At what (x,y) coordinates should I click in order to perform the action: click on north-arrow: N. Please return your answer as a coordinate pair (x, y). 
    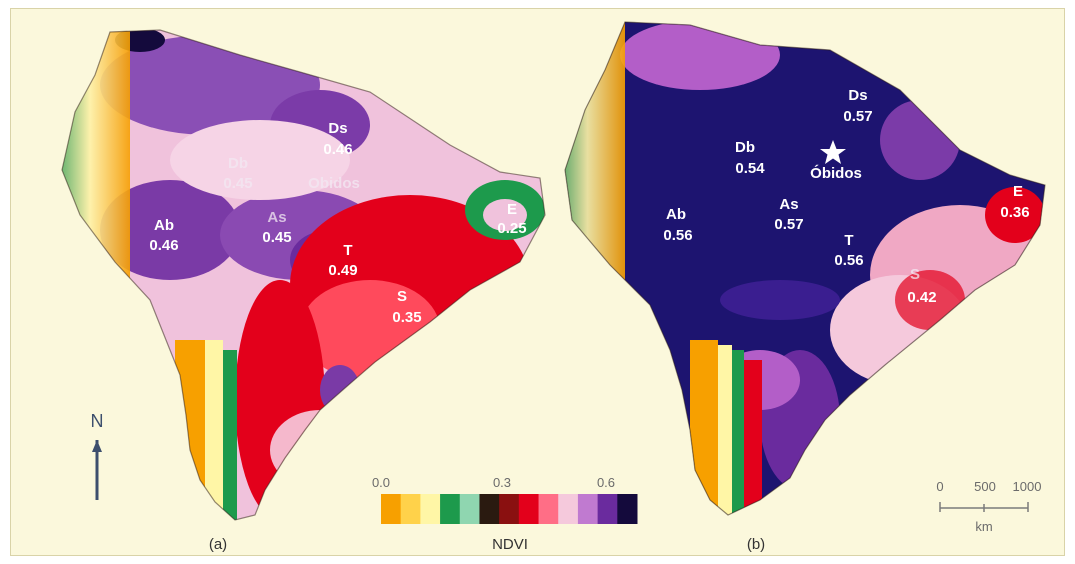
    Looking at the image, I should click on (97, 455).